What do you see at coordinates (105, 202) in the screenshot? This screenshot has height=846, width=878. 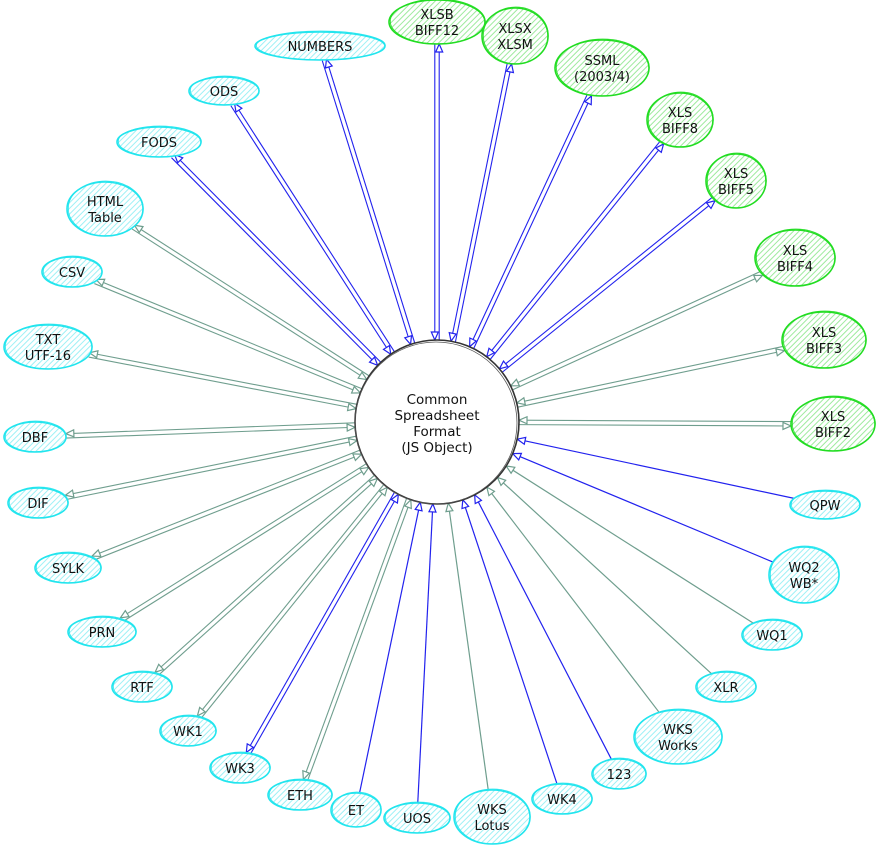 I see `node-label: HTML` at bounding box center [105, 202].